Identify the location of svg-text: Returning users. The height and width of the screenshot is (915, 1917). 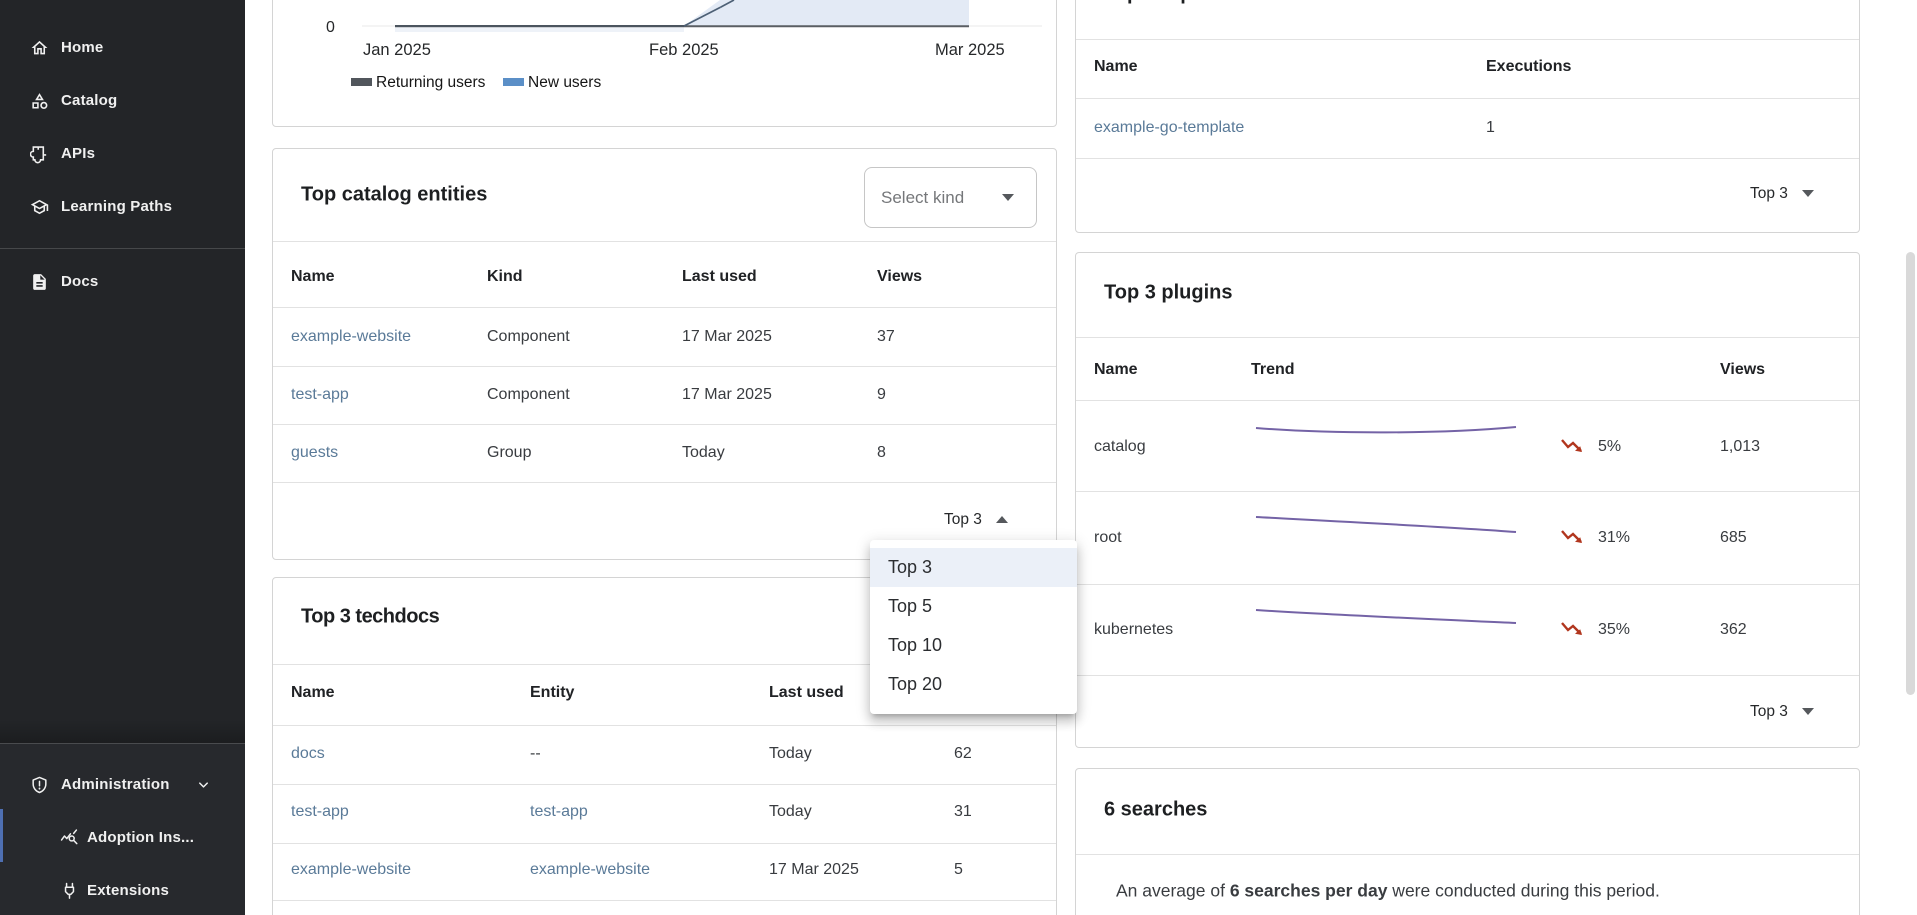
(431, 82).